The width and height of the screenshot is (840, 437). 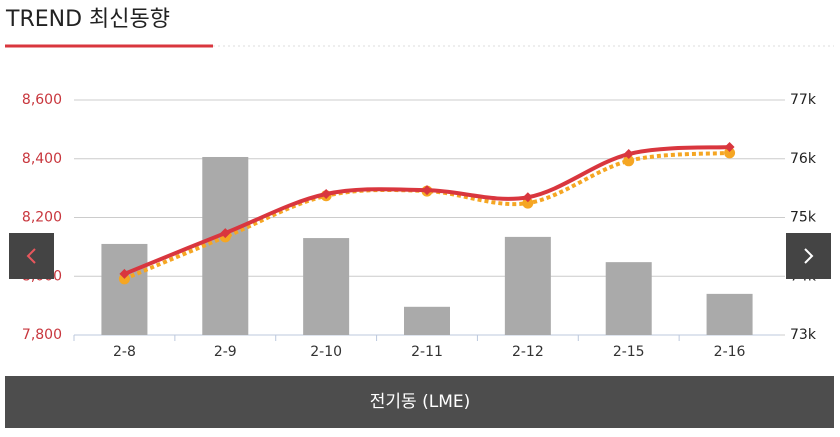 What do you see at coordinates (42, 335) in the screenshot?
I see `y-tick-label: 7,800` at bounding box center [42, 335].